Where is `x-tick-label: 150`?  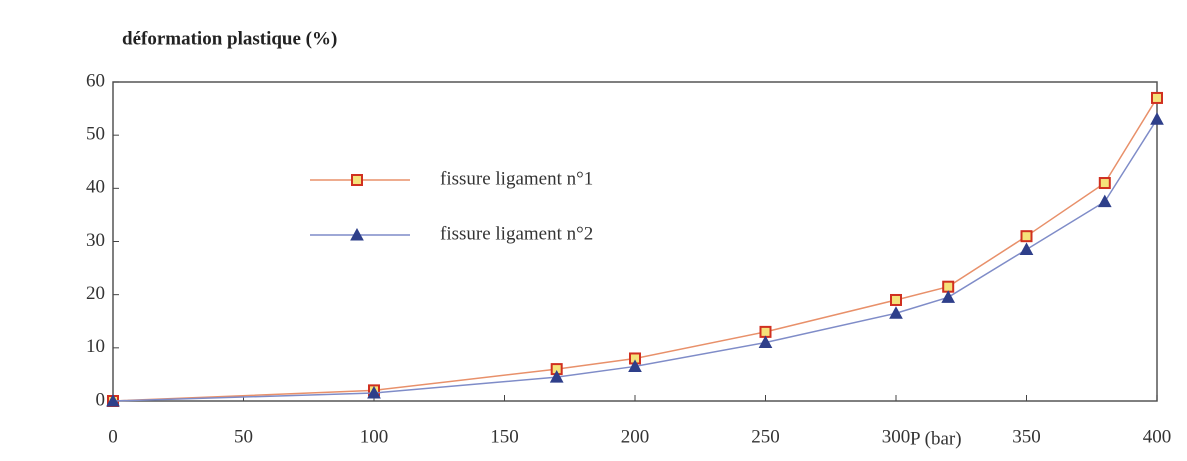
x-tick-label: 150 is located at coordinates (504, 436).